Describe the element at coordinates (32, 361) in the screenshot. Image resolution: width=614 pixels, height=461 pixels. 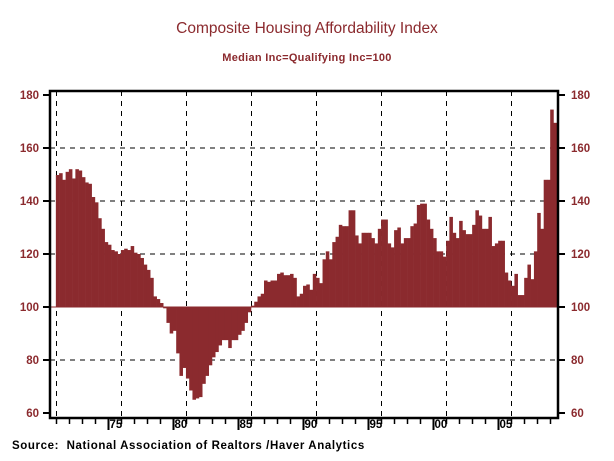
I see `y-tick-label-left: 80` at that location.